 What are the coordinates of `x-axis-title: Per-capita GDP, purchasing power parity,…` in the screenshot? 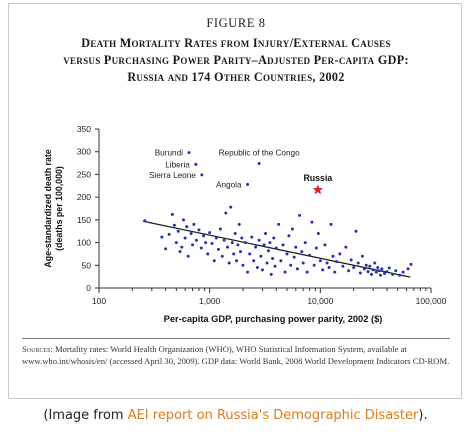 It's located at (273, 319).